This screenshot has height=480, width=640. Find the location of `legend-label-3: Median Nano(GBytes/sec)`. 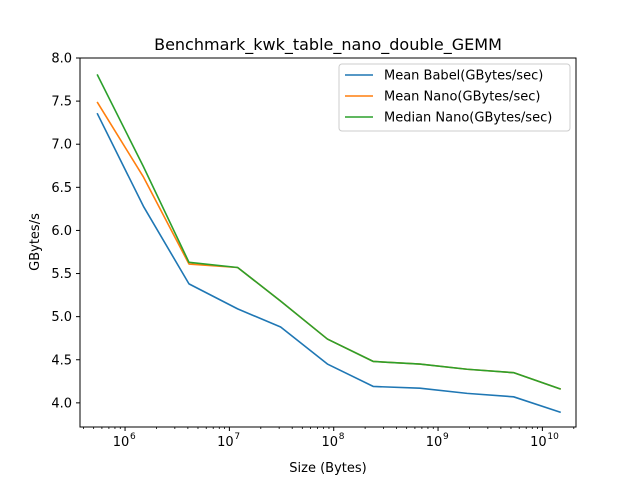

legend-label-3: Median Nano(GBytes/sec) is located at coordinates (468, 118).